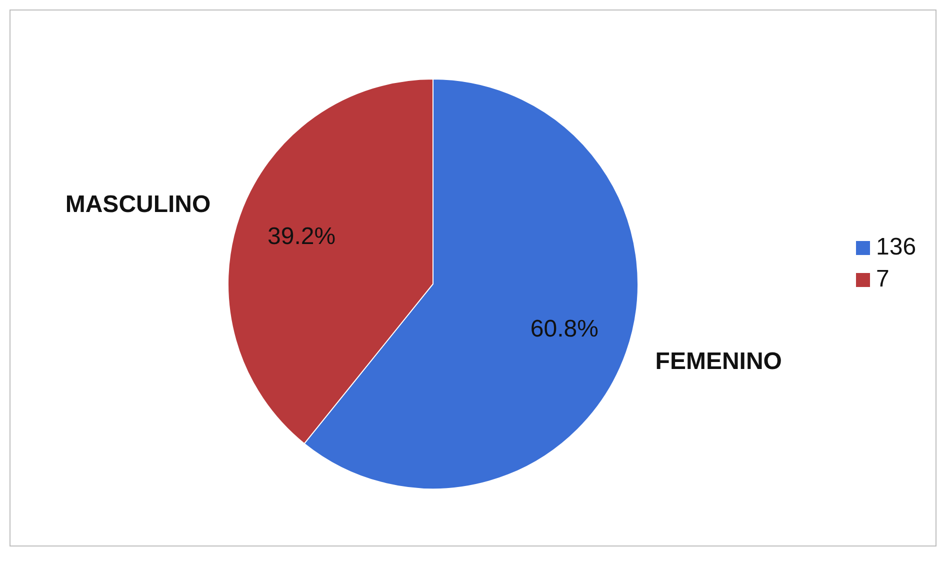  I want to click on text: MASCULINO, so click(138, 204).